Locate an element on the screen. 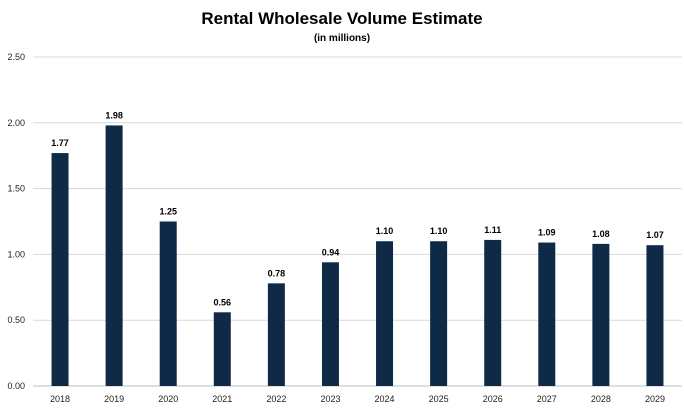  data-label: 1.09 is located at coordinates (547, 233).